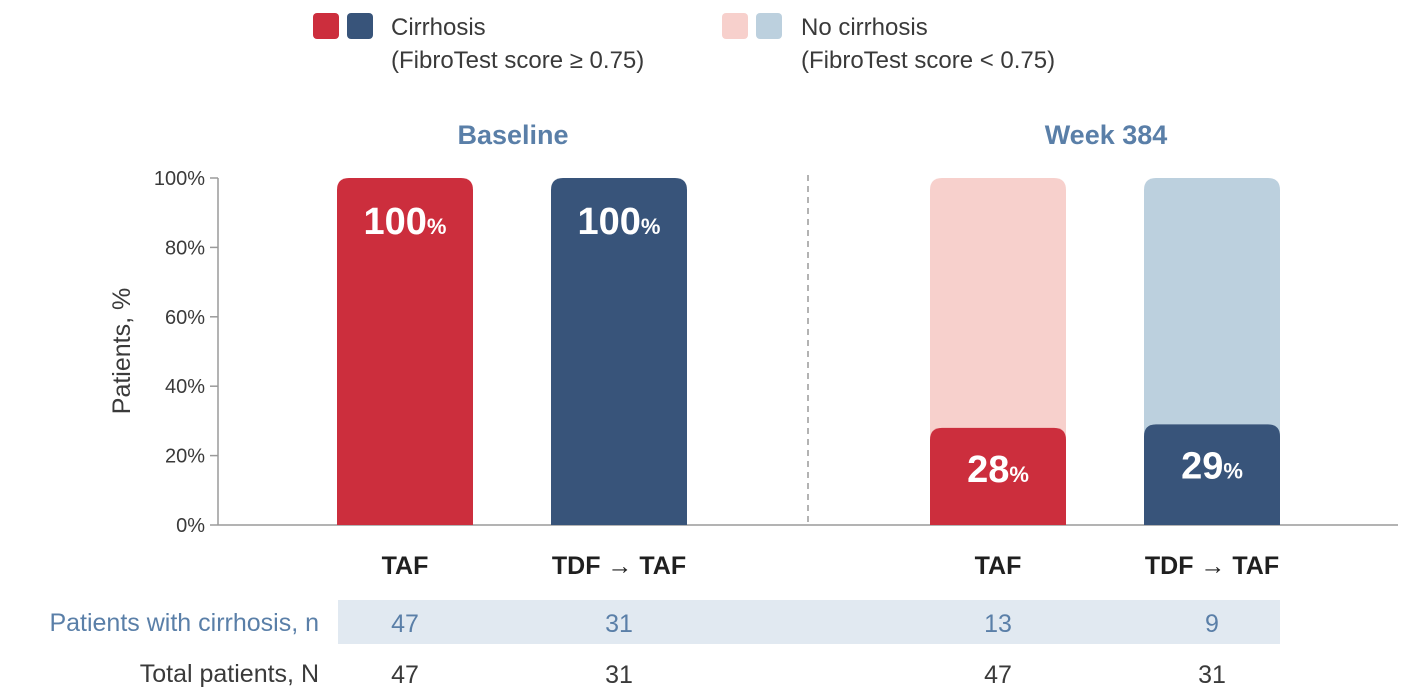  What do you see at coordinates (830, 566) in the screenshot?
I see `category-labels: TAF TDF → TAF TAF TDF → TAF` at bounding box center [830, 566].